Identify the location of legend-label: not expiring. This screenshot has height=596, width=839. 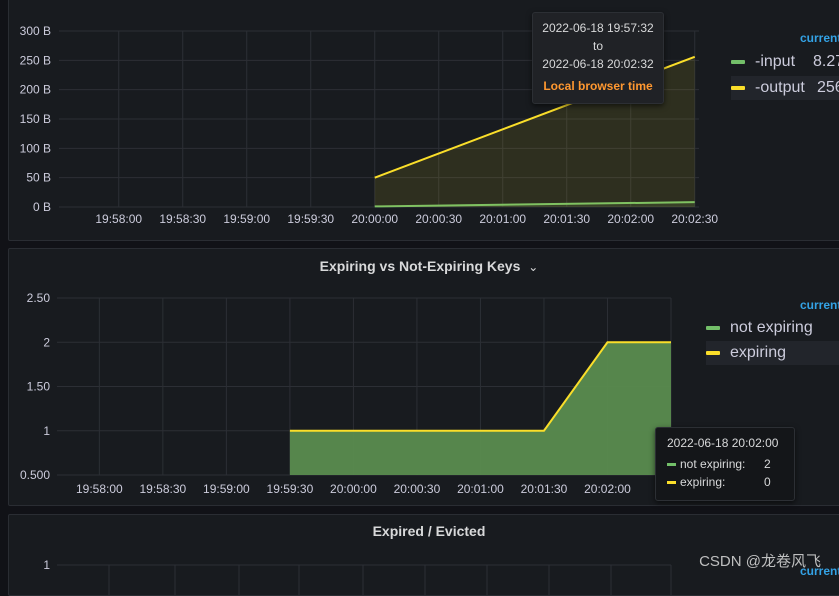
(771, 327).